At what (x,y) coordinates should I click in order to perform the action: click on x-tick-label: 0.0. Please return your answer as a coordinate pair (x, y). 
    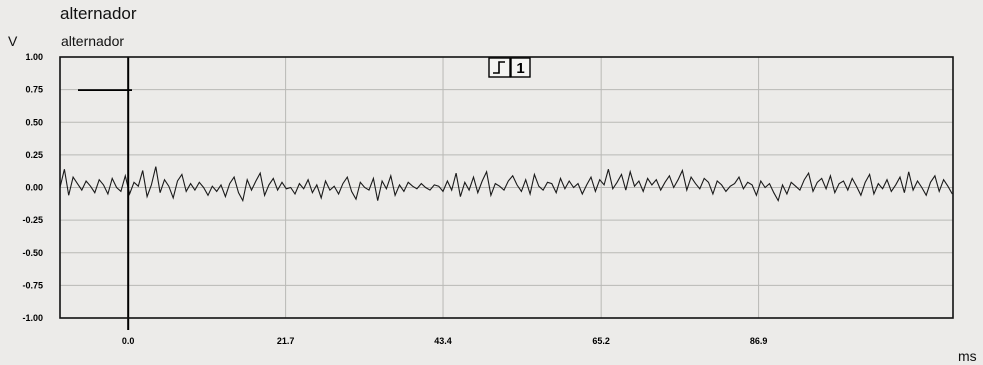
    Looking at the image, I should click on (128, 341).